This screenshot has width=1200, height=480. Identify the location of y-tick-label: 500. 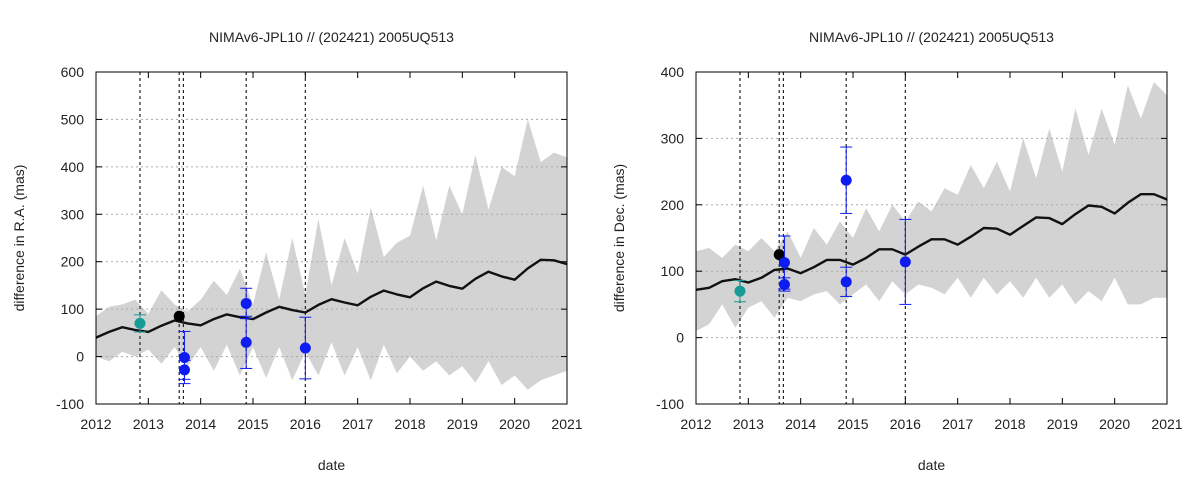
(73, 119).